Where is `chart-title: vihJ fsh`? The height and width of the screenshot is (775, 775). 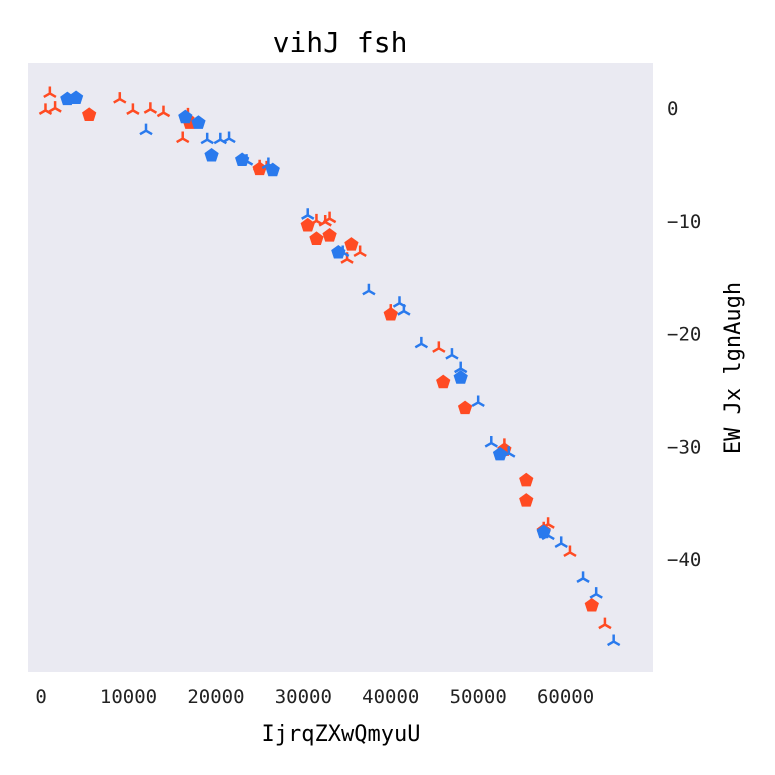 chart-title: vihJ fsh is located at coordinates (340, 42).